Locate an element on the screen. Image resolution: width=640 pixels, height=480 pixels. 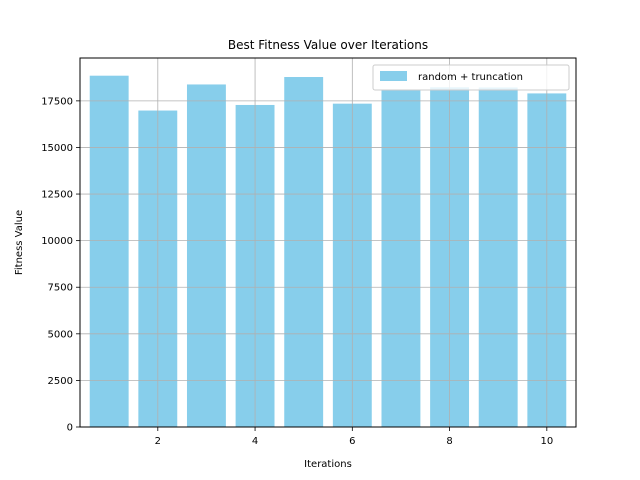
y-tick-label: 5000 is located at coordinates (60, 334).